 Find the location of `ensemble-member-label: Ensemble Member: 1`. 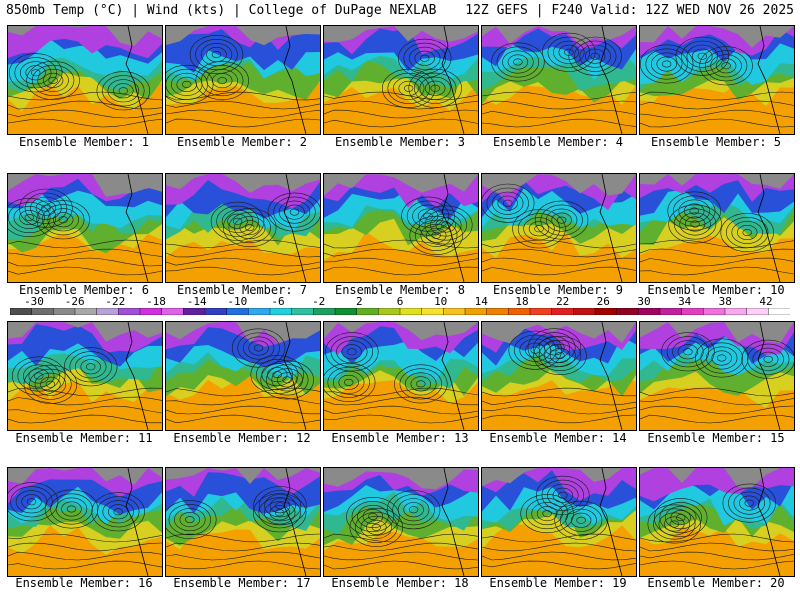

ensemble-member-label: Ensemble Member: 1 is located at coordinates (84, 142).